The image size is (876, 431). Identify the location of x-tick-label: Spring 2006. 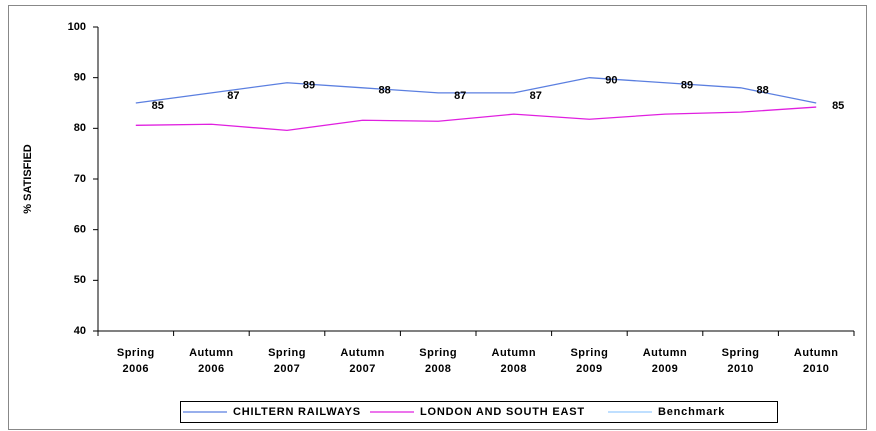
(135, 361).